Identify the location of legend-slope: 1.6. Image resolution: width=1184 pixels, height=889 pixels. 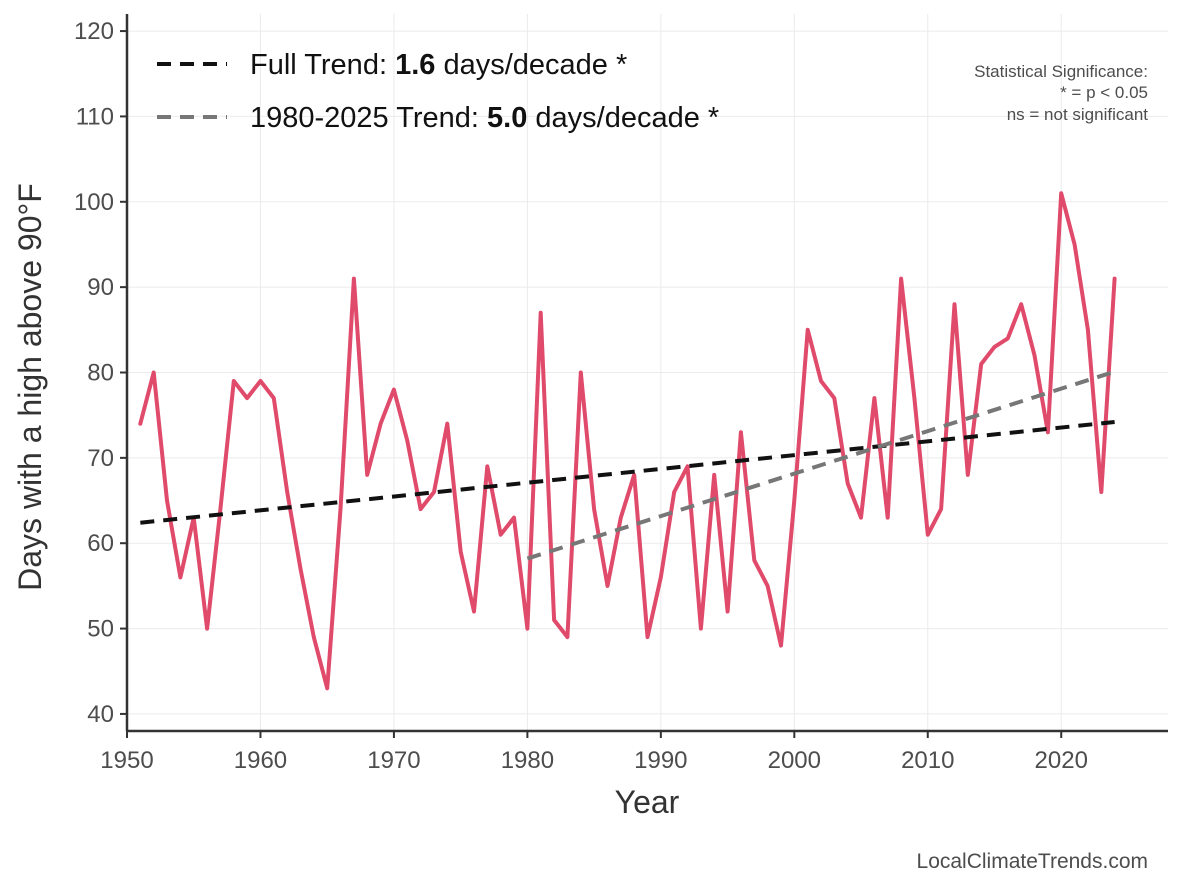
(415, 65).